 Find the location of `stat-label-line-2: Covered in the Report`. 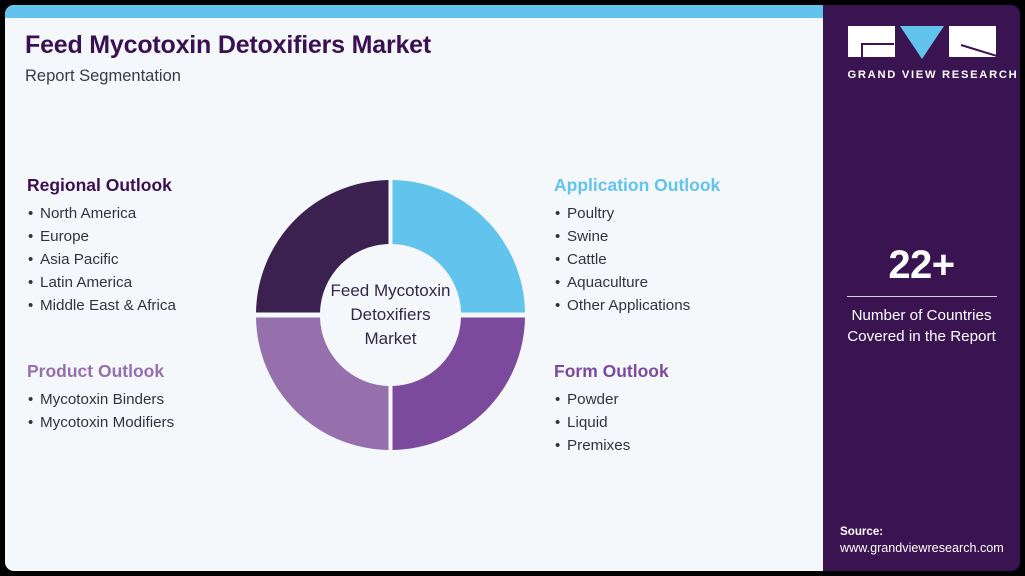

stat-label-line-2: Covered in the Report is located at coordinates (921, 336).